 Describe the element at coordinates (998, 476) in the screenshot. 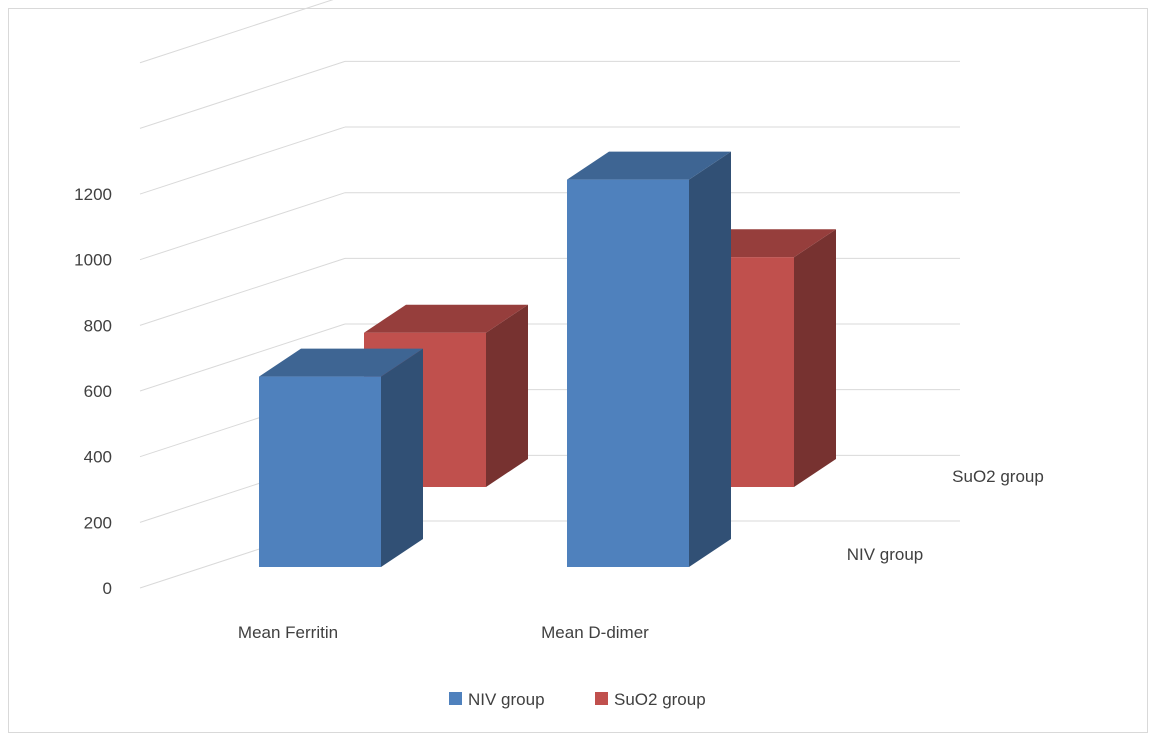

I see `depth-axis-label: SuO2 group` at that location.